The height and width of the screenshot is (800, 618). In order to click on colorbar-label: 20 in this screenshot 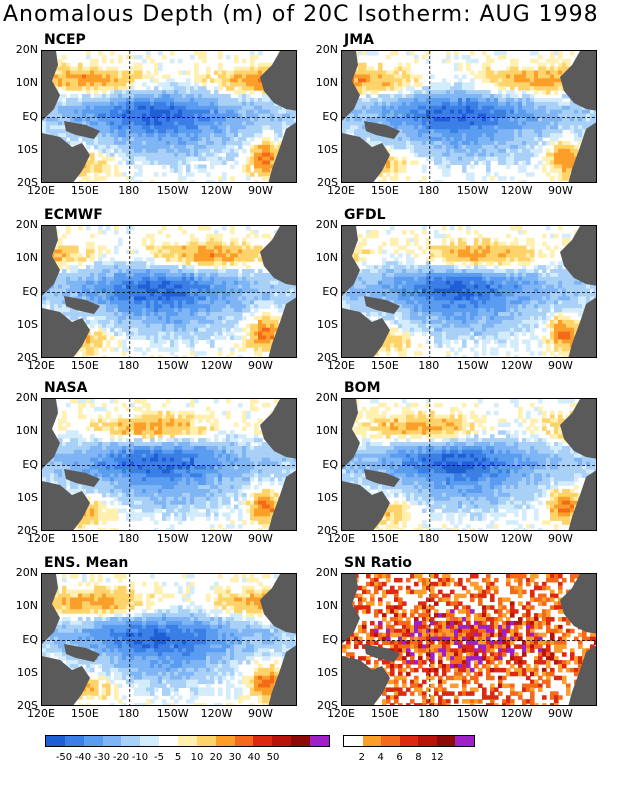, I will do `click(216, 757)`.